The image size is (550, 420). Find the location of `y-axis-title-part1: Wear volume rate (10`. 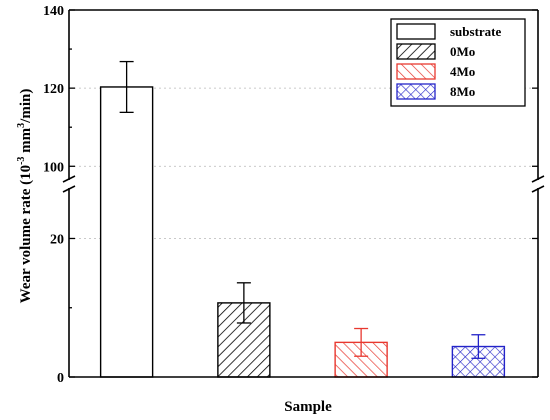

y-axis-title-part1: Wear volume rate (10 is located at coordinates (26, 234).